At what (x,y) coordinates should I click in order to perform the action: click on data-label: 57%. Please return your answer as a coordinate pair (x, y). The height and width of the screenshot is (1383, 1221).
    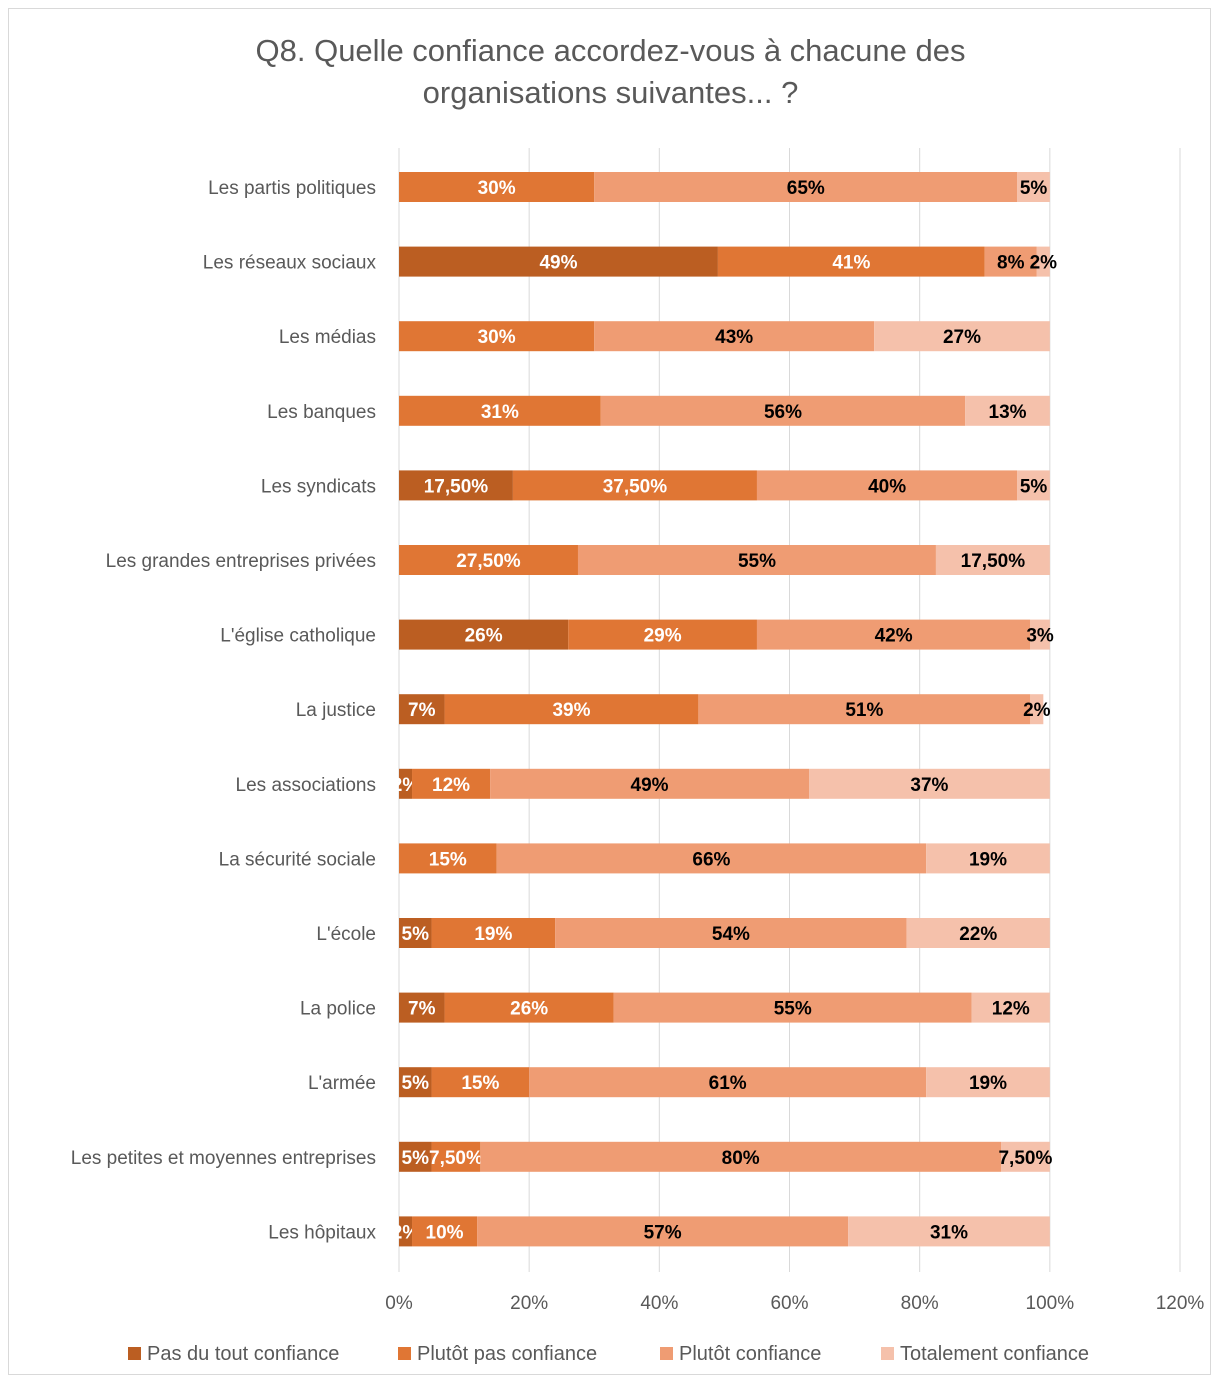
    Looking at the image, I should click on (663, 1232).